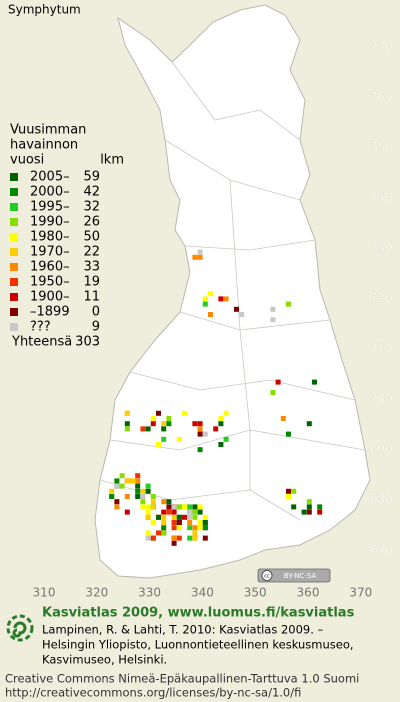 Image resolution: width=400 pixels, height=702 pixels. What do you see at coordinates (50, 282) in the screenshot?
I see `legend-label: 1950–` at bounding box center [50, 282].